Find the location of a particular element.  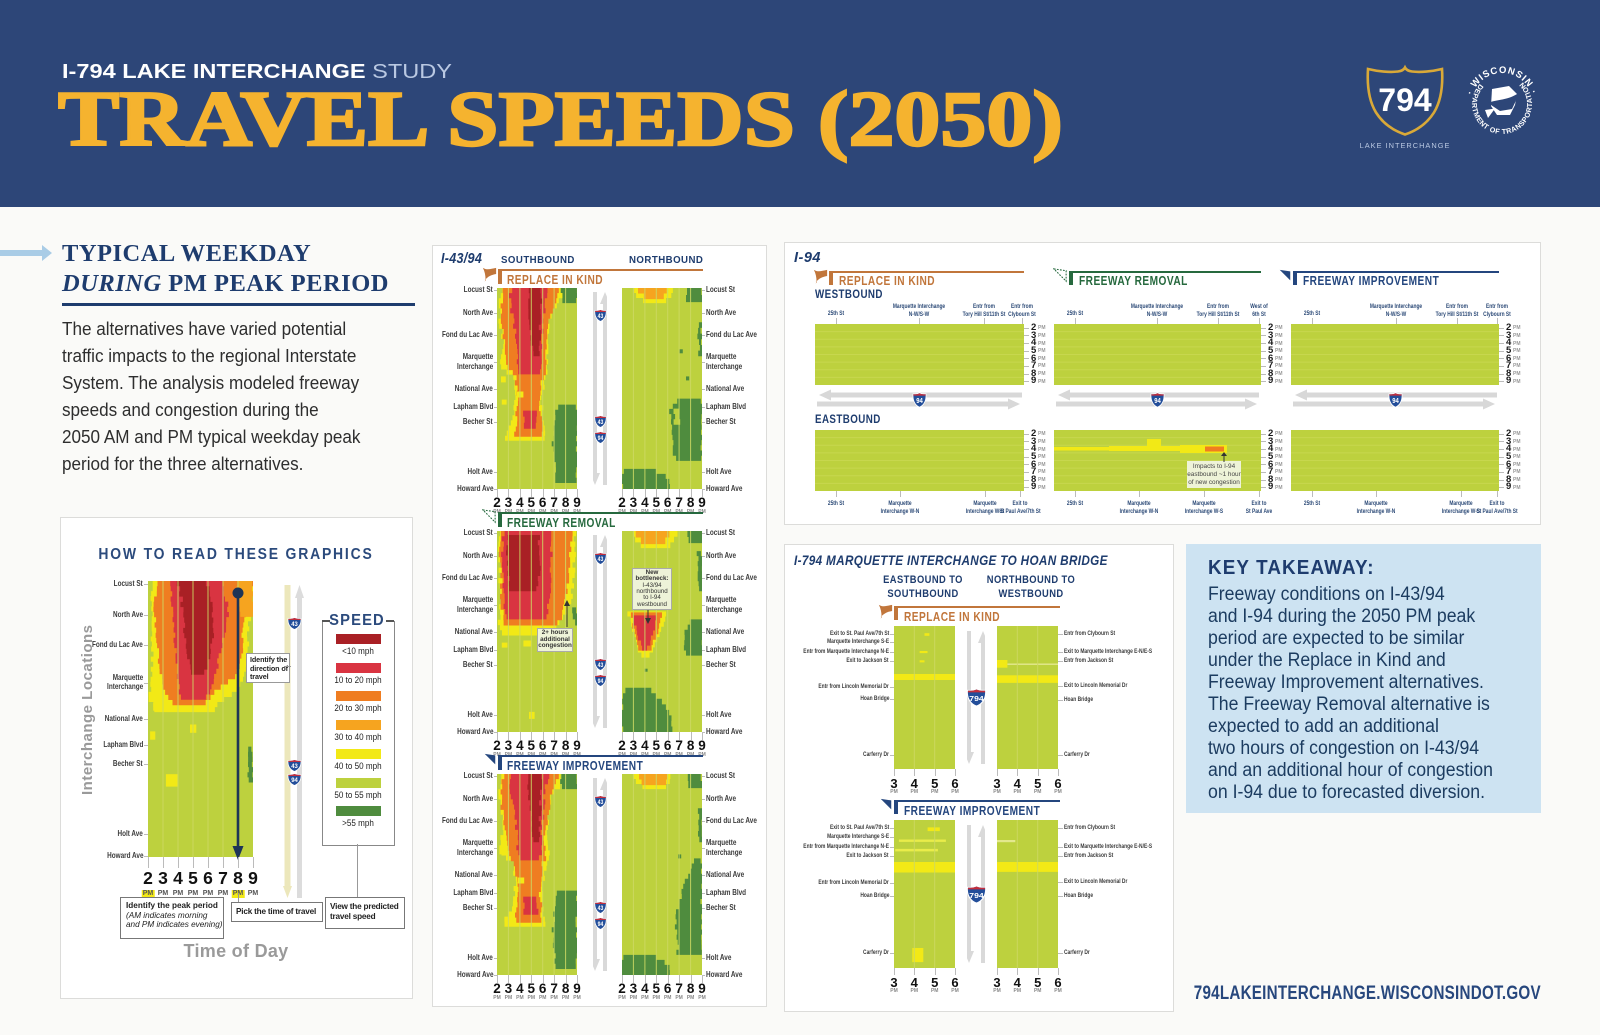

svg-text: I-794 LAKE INTERCHANGE STUDY is located at coordinates (257, 72).